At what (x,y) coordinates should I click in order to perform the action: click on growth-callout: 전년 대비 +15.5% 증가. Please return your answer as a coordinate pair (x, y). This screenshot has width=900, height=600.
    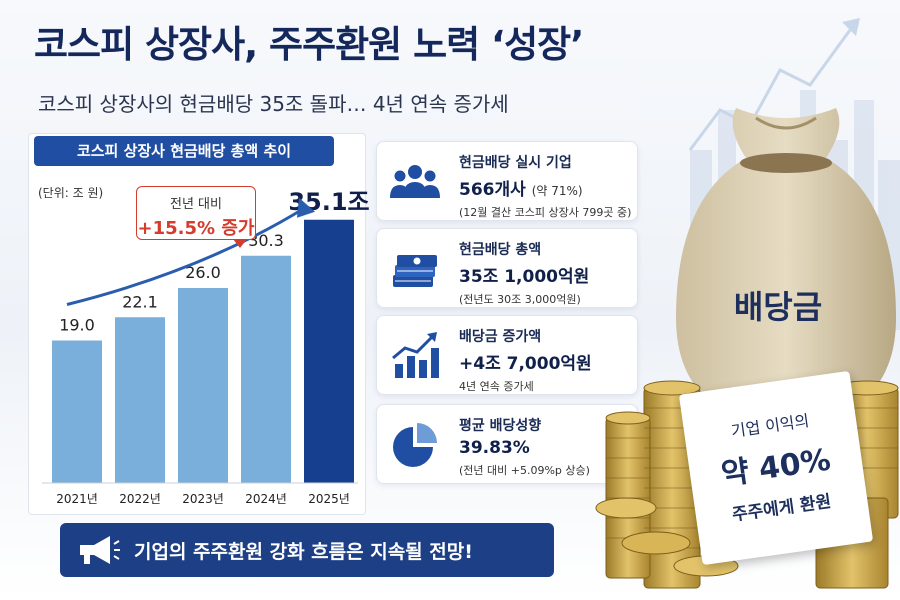
    Looking at the image, I should click on (196, 217).